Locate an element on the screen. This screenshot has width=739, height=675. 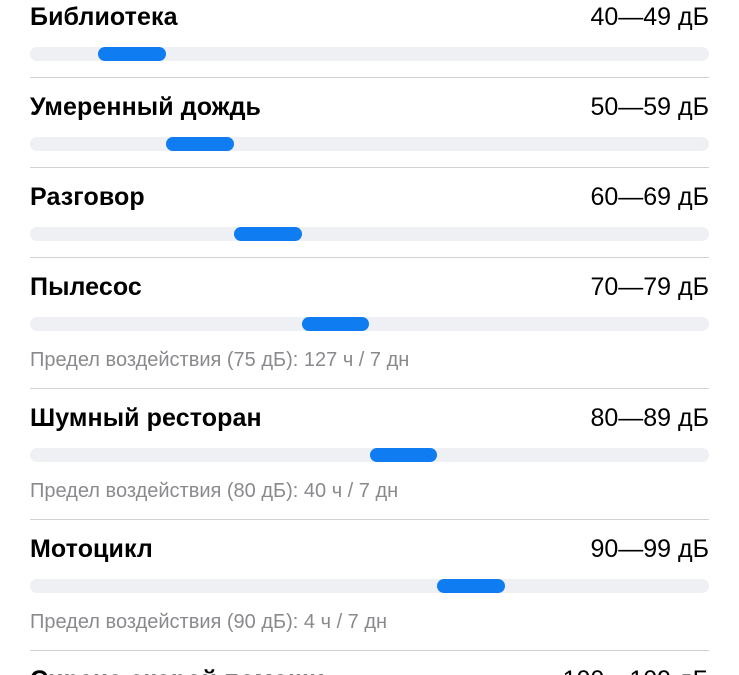
sound-source-label: Сирена скорой помощи is located at coordinates (177, 670).